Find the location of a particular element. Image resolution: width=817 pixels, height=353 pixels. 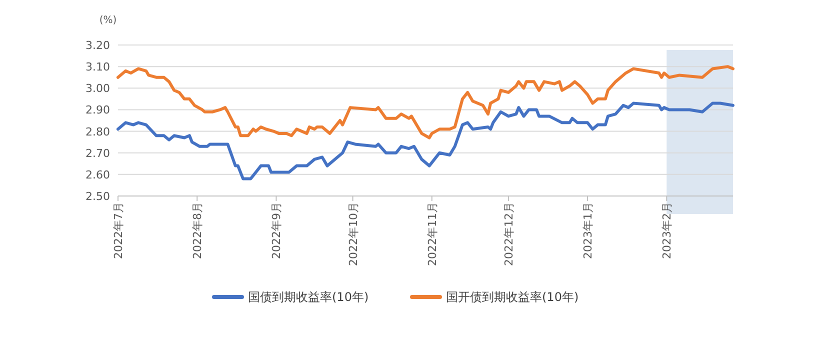

x-tick-label: 2022年7月 is located at coordinates (118, 230).